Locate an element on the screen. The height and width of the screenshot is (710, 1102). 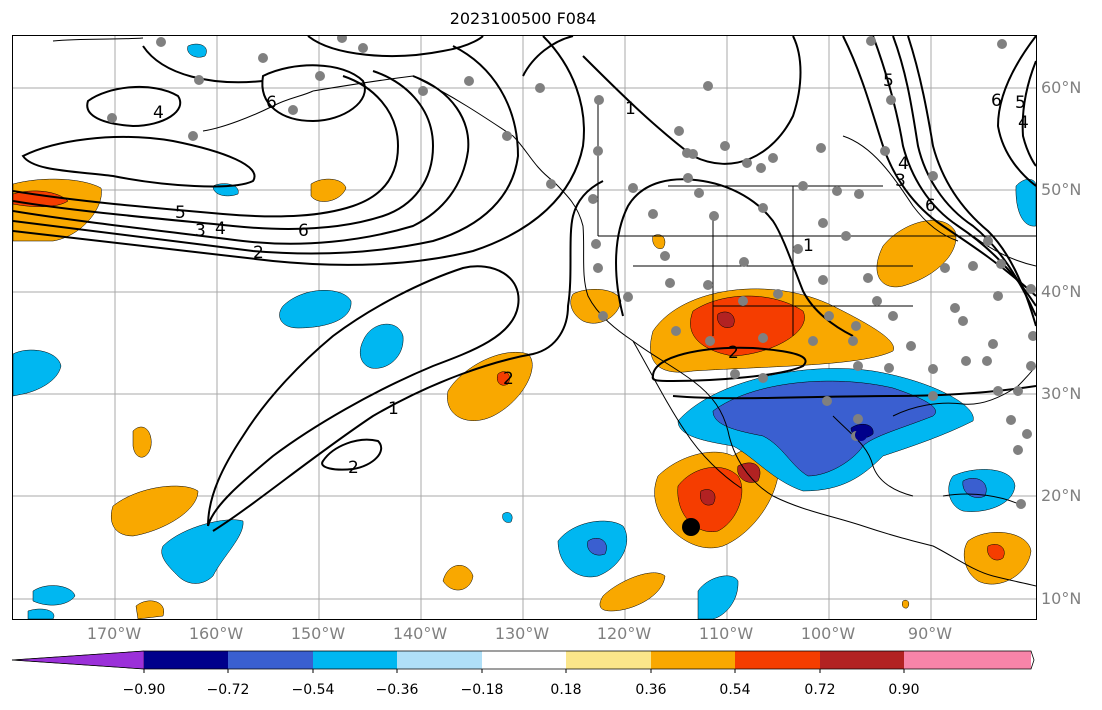
lat-label: 50°N is located at coordinates (1061, 189).